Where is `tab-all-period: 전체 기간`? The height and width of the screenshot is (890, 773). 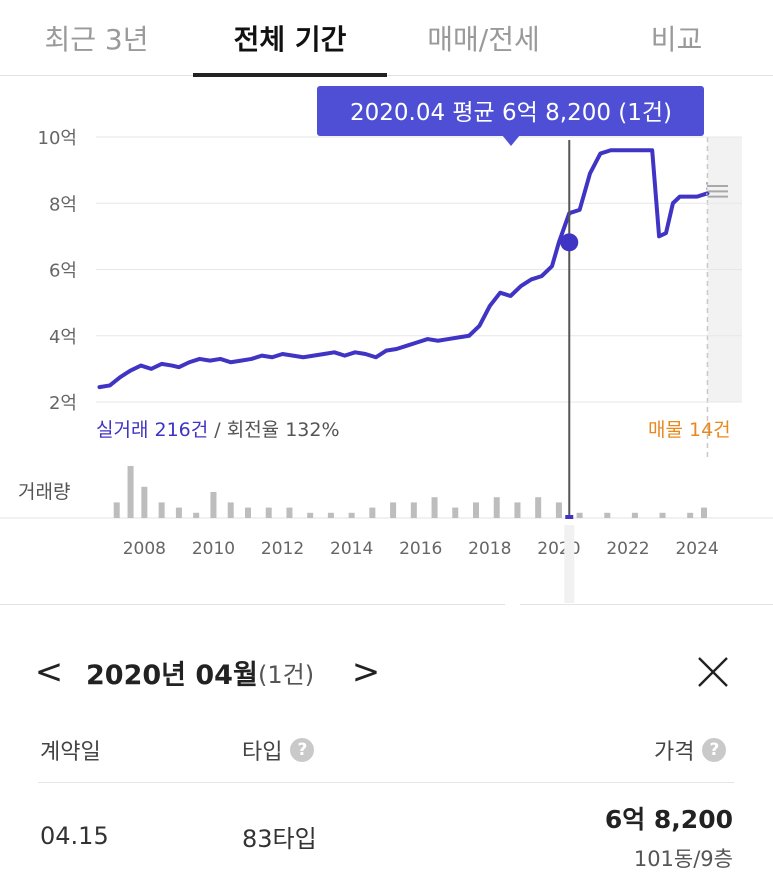 tab-all-period: 전체 기간 is located at coordinates (290, 38).